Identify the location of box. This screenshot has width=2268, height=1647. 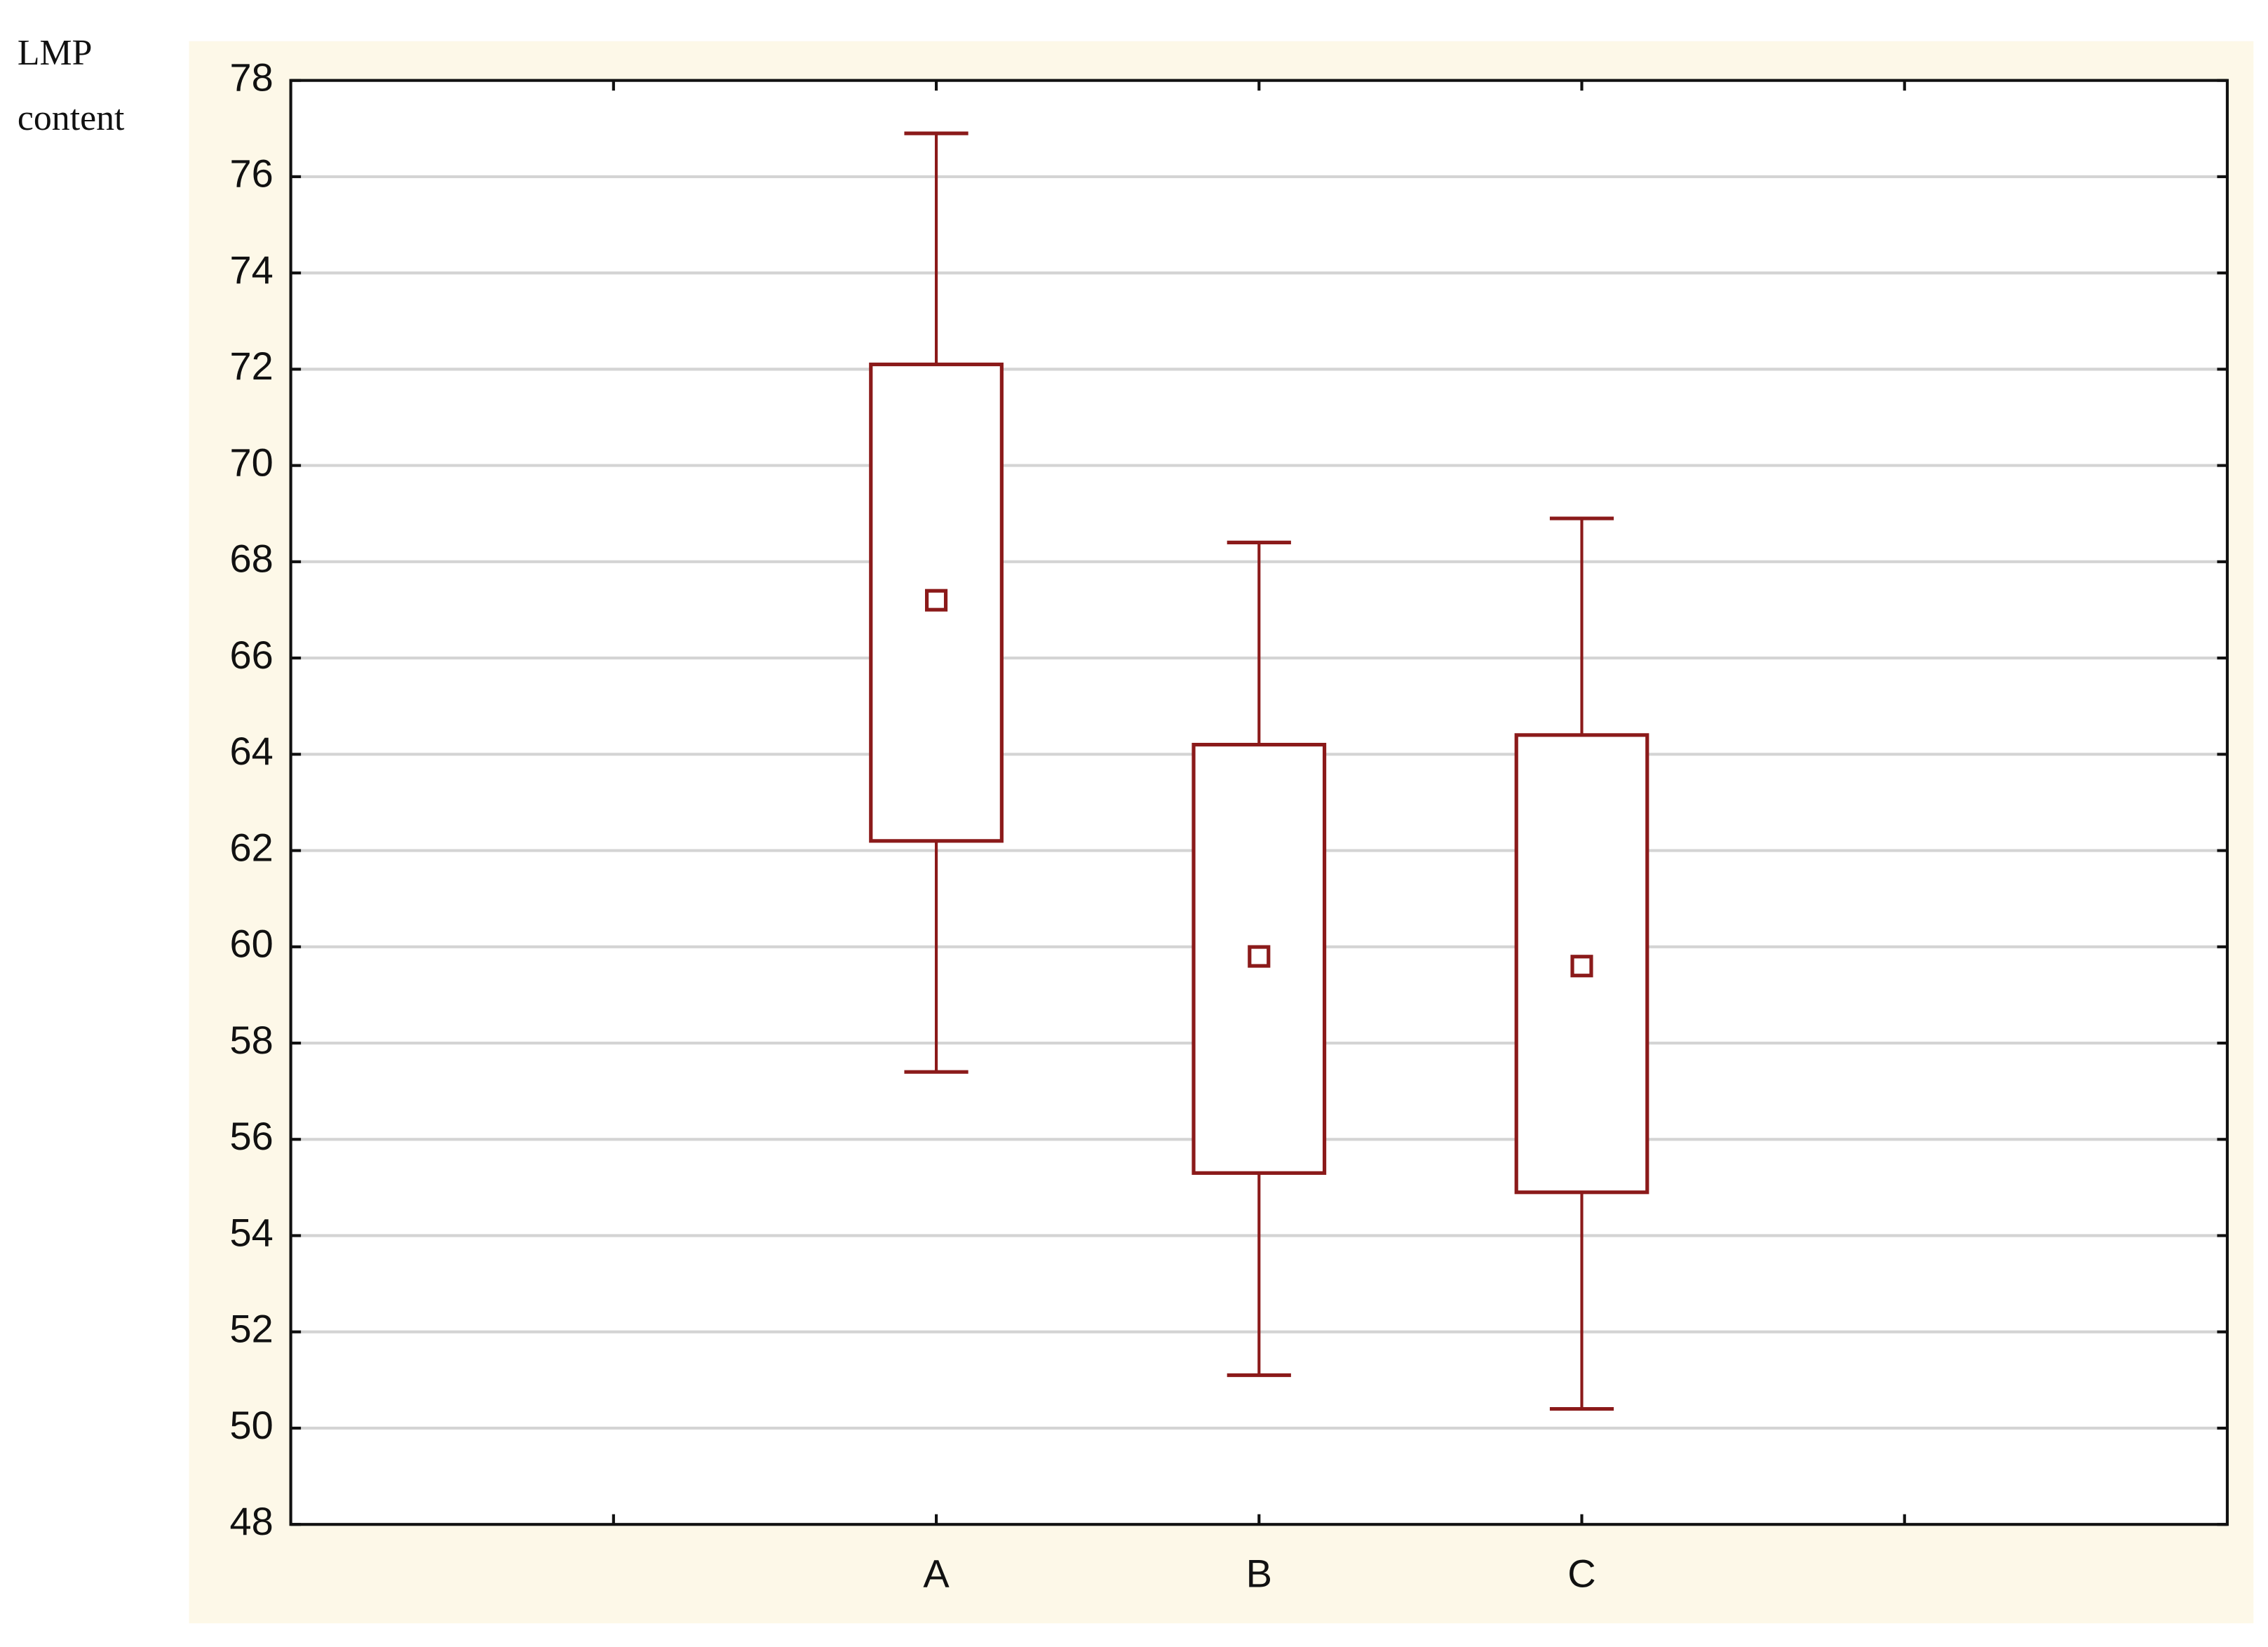
(1581, 964).